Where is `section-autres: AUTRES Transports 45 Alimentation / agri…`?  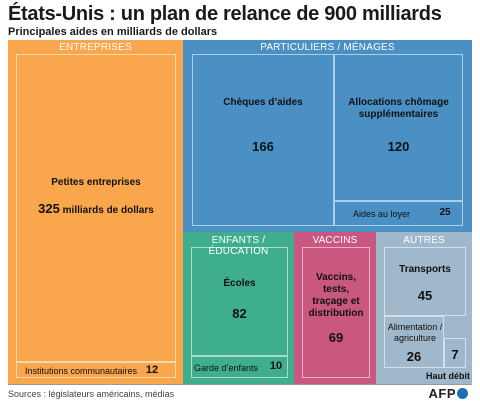
section-autres: AUTRES Transports 45 Alimentation / agri… is located at coordinates (424, 308).